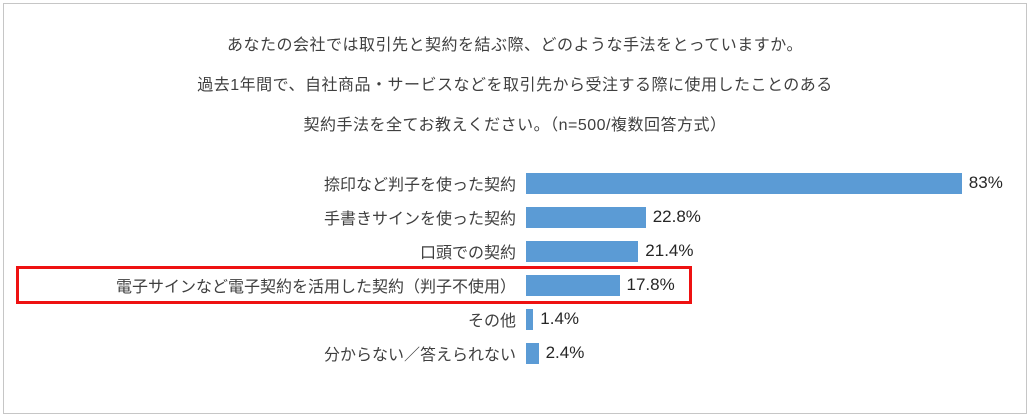 The image size is (1032, 419). I want to click on bar-label: 口頭での契約, so click(467, 253).